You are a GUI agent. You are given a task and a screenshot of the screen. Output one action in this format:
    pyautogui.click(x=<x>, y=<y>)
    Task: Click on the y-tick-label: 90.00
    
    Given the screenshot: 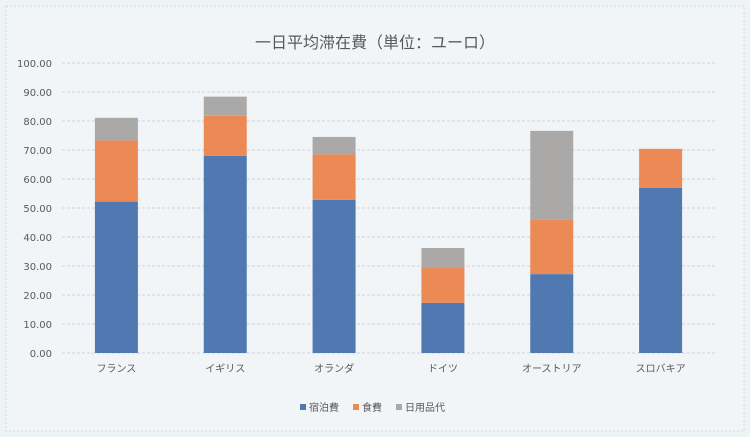 What is the action you would take?
    pyautogui.click(x=37, y=93)
    